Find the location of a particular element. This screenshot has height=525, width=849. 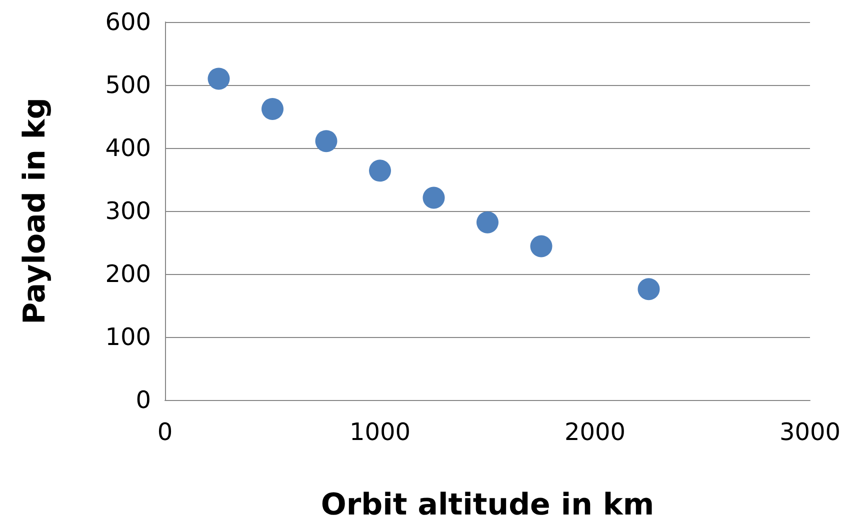

y-tick-label: 500 is located at coordinates (128, 85).